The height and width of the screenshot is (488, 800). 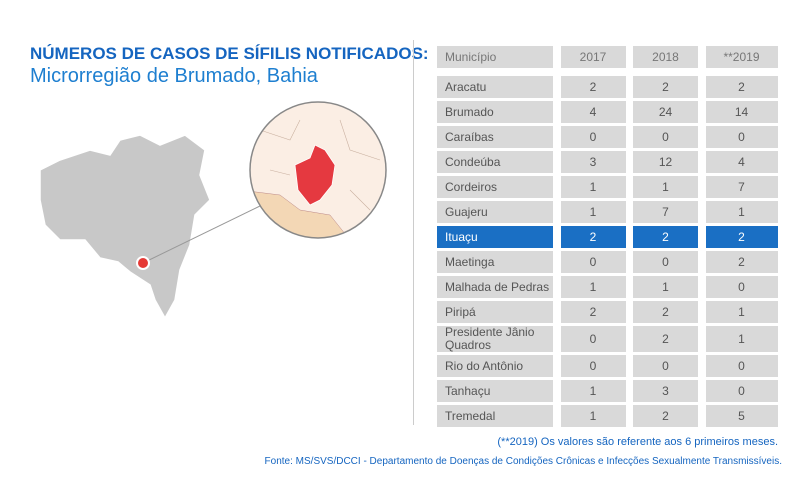 What do you see at coordinates (495, 87) in the screenshot?
I see `municipality: Aracatu` at bounding box center [495, 87].